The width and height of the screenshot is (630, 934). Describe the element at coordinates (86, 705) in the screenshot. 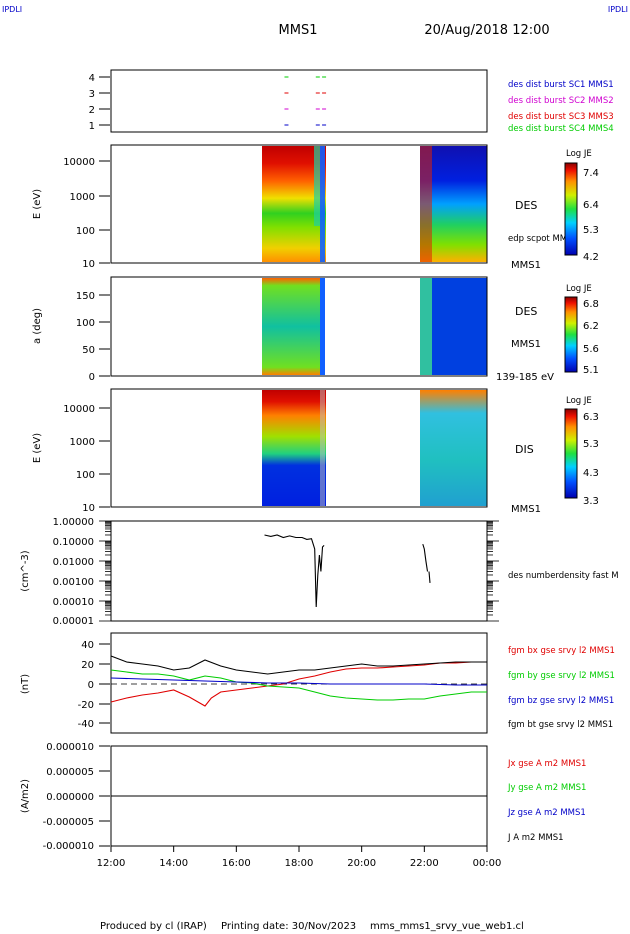

I see `bfield-ytick-m20: -20` at that location.